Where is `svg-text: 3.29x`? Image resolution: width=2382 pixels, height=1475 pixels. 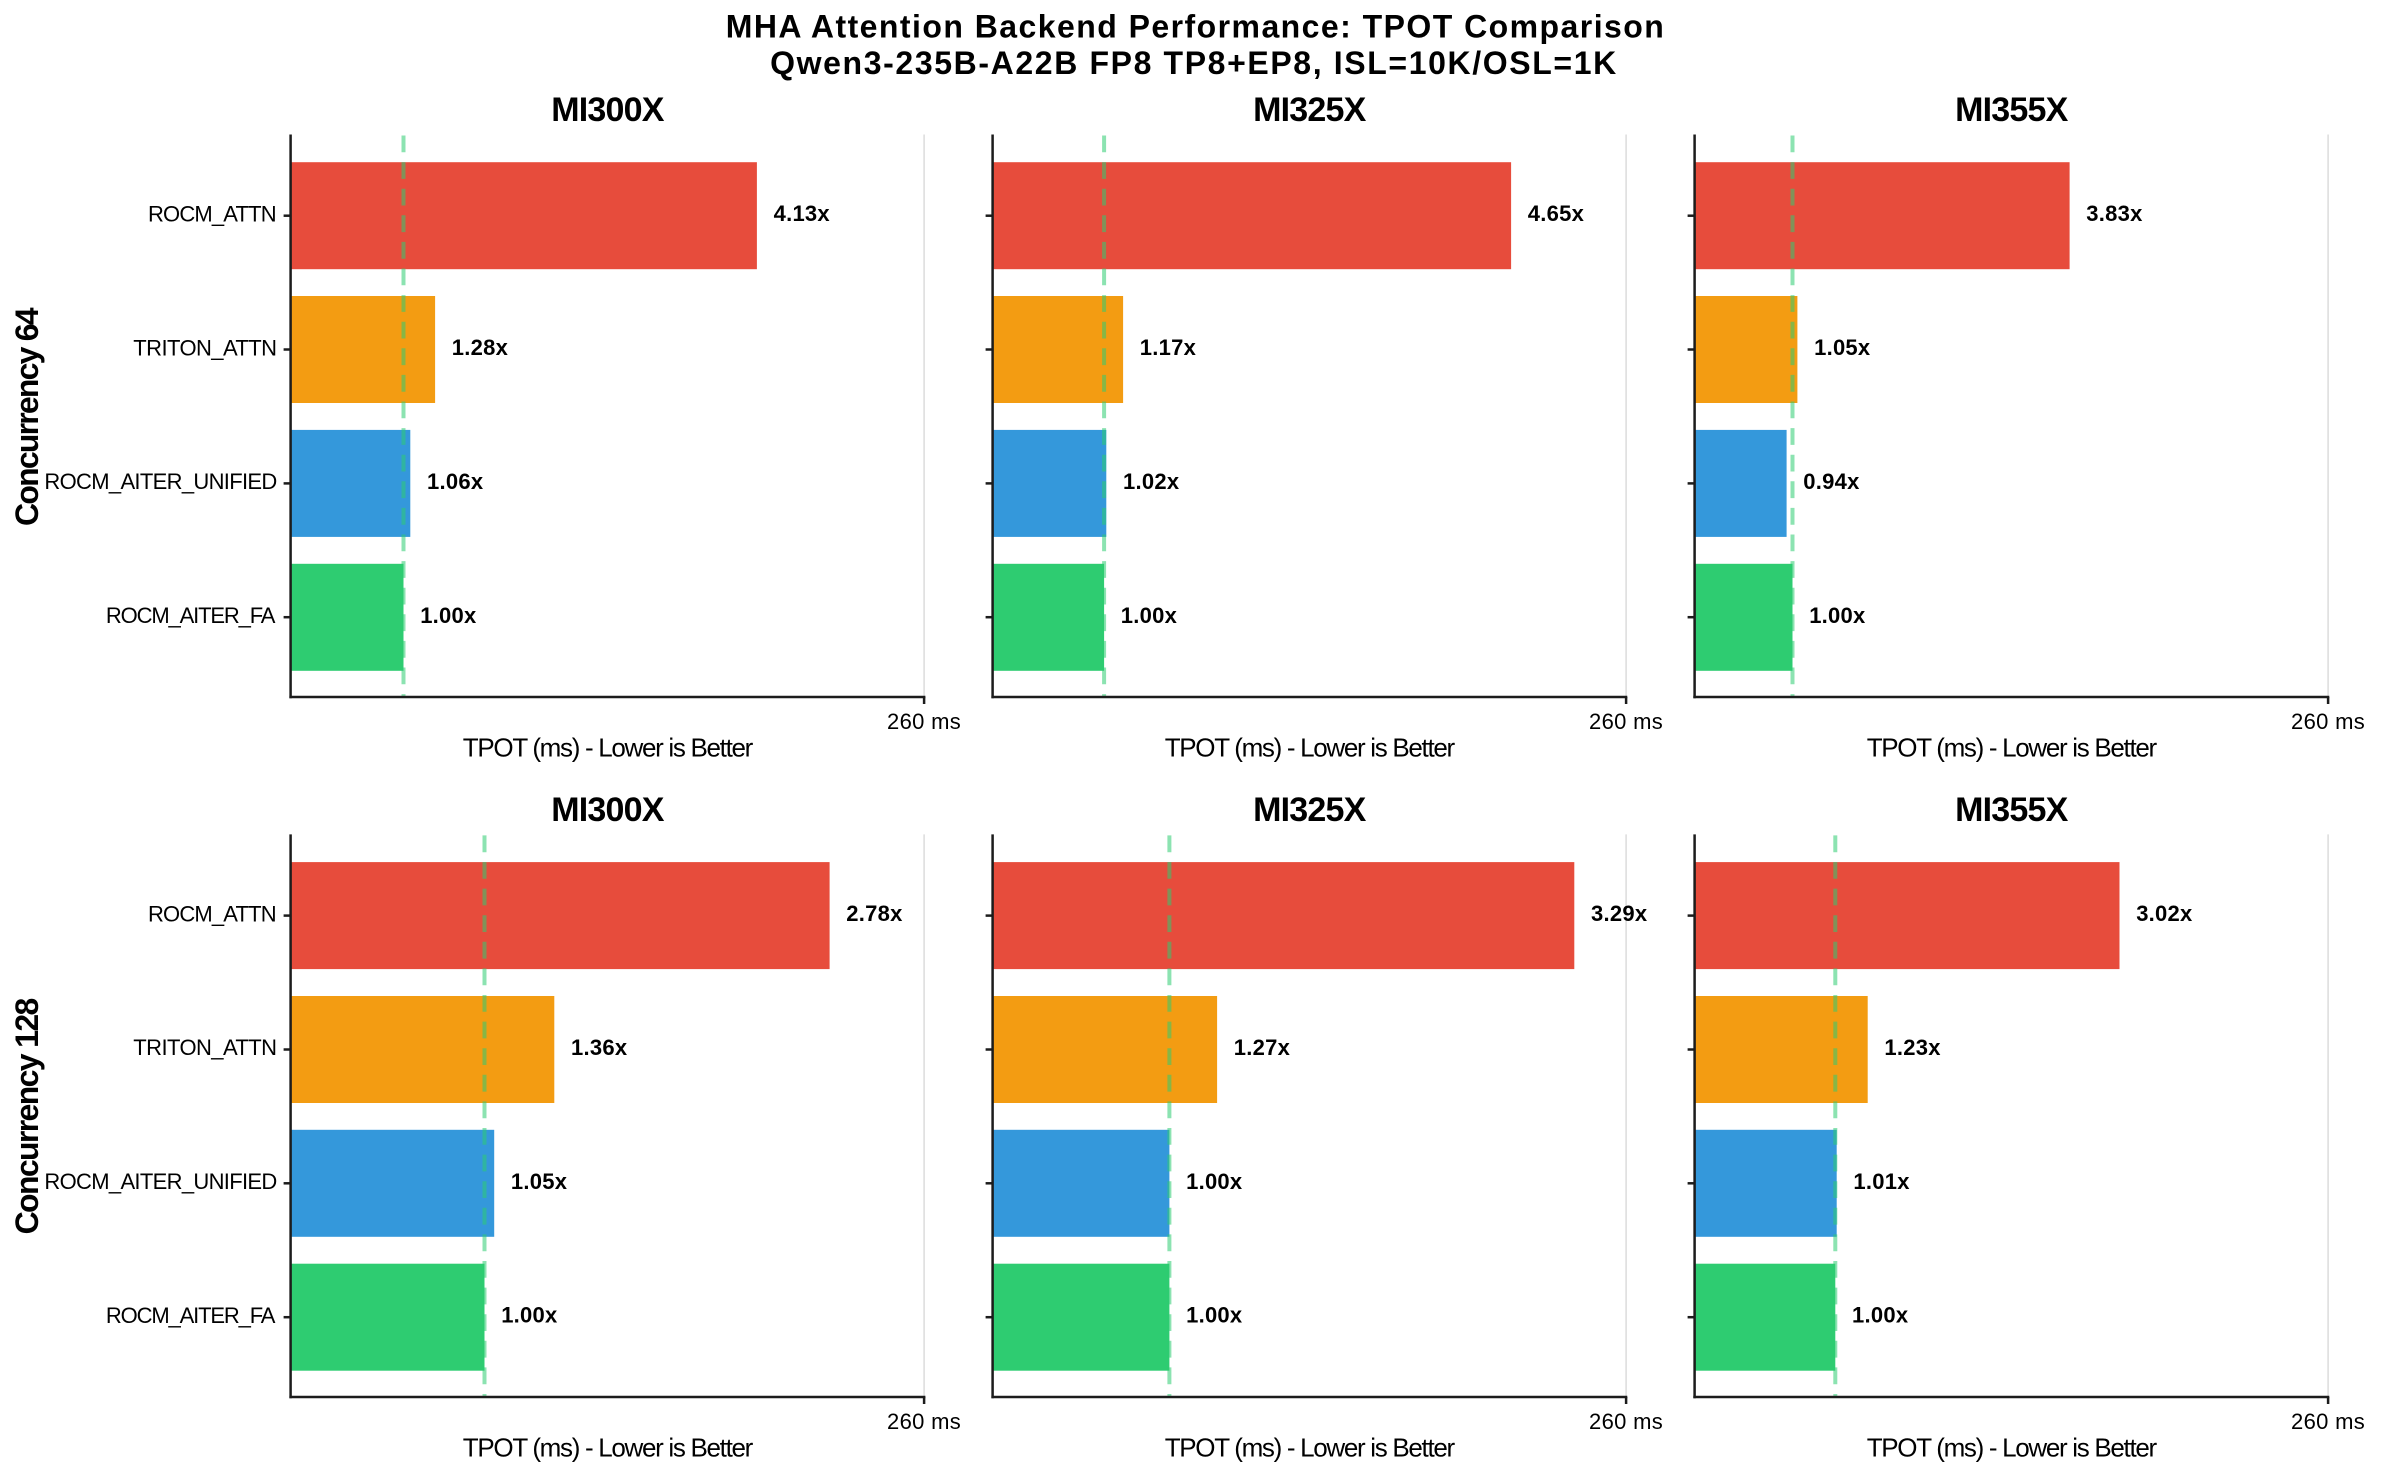 svg-text: 3.29x is located at coordinates (1619, 913).